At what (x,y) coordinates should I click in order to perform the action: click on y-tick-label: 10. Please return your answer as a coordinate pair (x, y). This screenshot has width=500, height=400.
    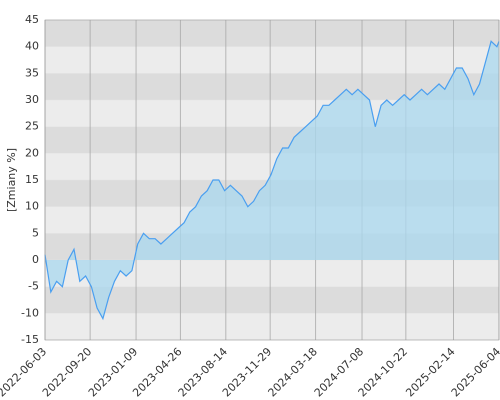
    Looking at the image, I should click on (32, 206).